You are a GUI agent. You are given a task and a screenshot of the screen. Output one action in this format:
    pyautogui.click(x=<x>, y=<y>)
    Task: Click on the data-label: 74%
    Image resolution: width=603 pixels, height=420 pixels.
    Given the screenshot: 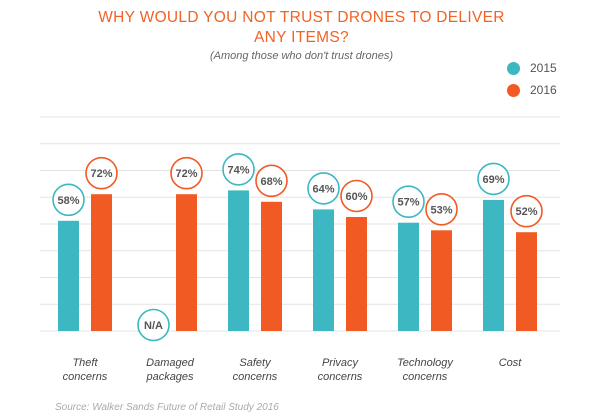 What is the action you would take?
    pyautogui.click(x=238, y=170)
    